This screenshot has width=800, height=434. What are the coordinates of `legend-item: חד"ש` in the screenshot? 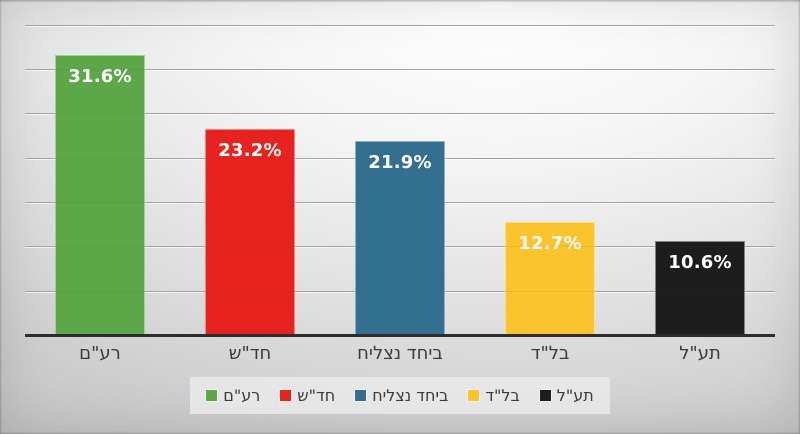 It's located at (307, 395).